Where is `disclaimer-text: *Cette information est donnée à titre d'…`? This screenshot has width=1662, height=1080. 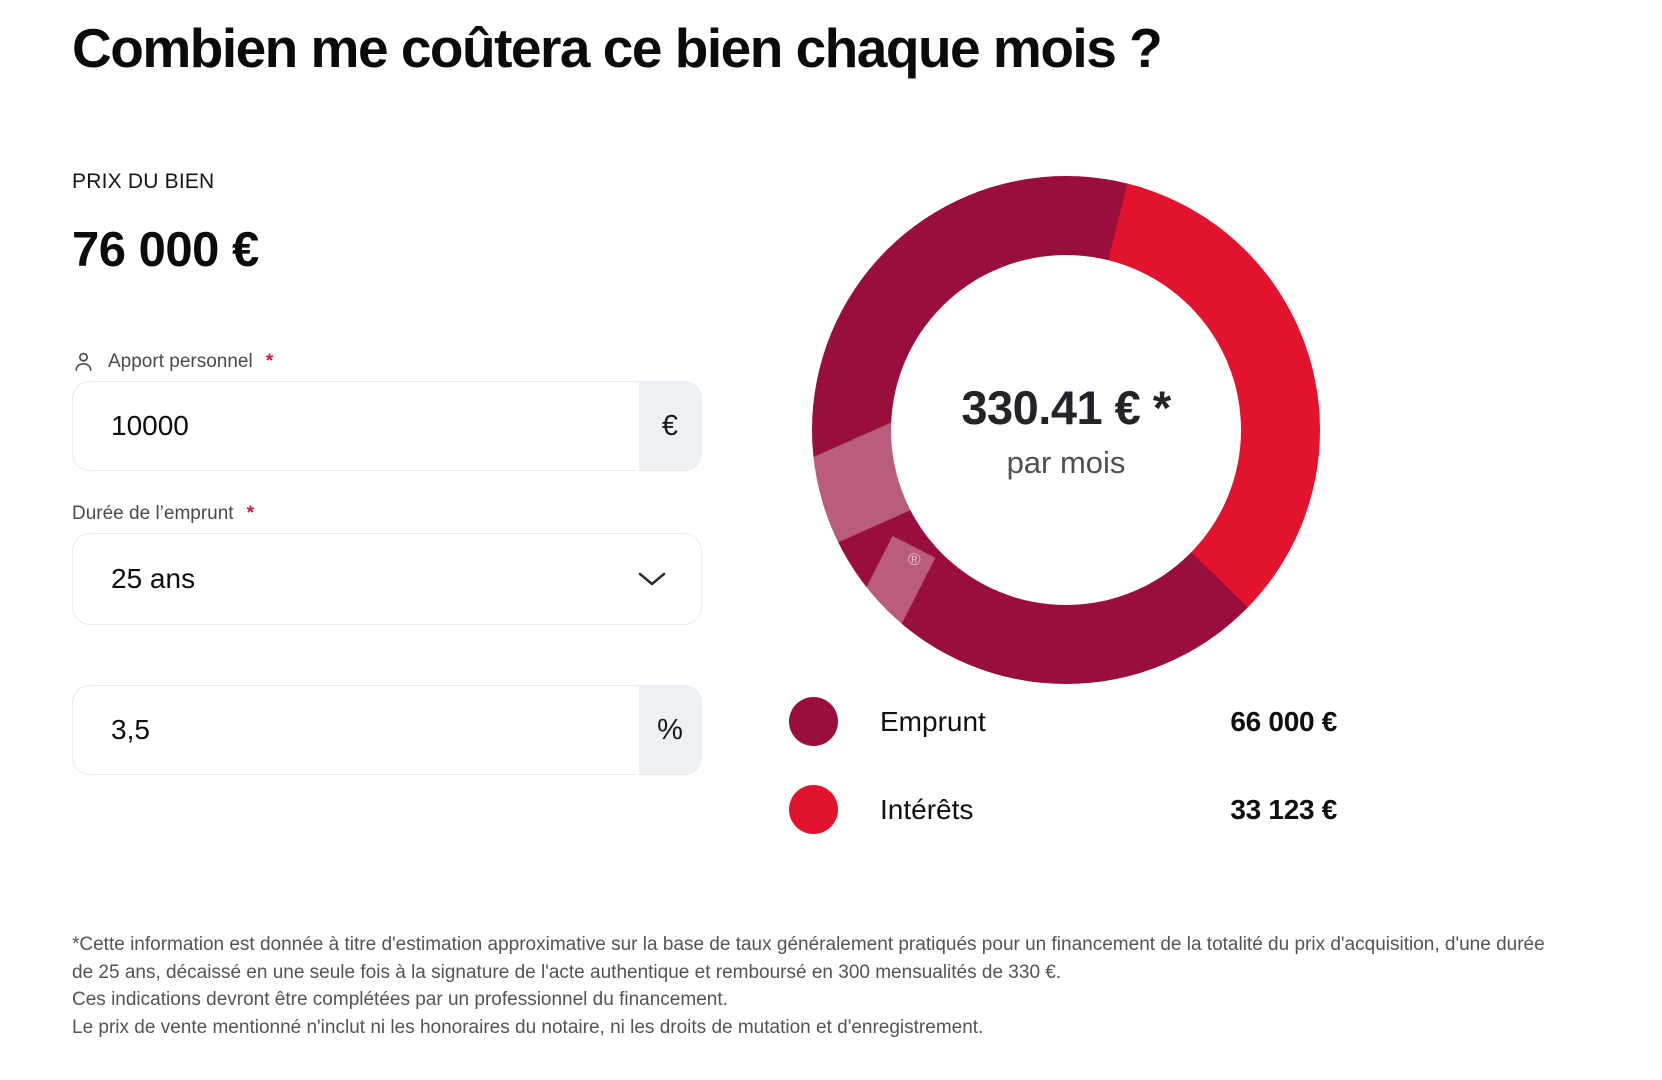
disclaimer-text: *Cette information est donnée à titre d'… is located at coordinates (837, 986).